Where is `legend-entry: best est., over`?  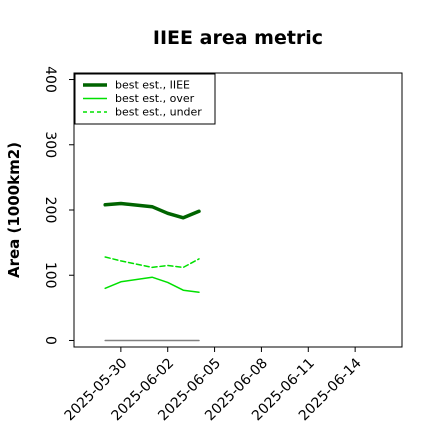
legend-entry: best est., over is located at coordinates (155, 98).